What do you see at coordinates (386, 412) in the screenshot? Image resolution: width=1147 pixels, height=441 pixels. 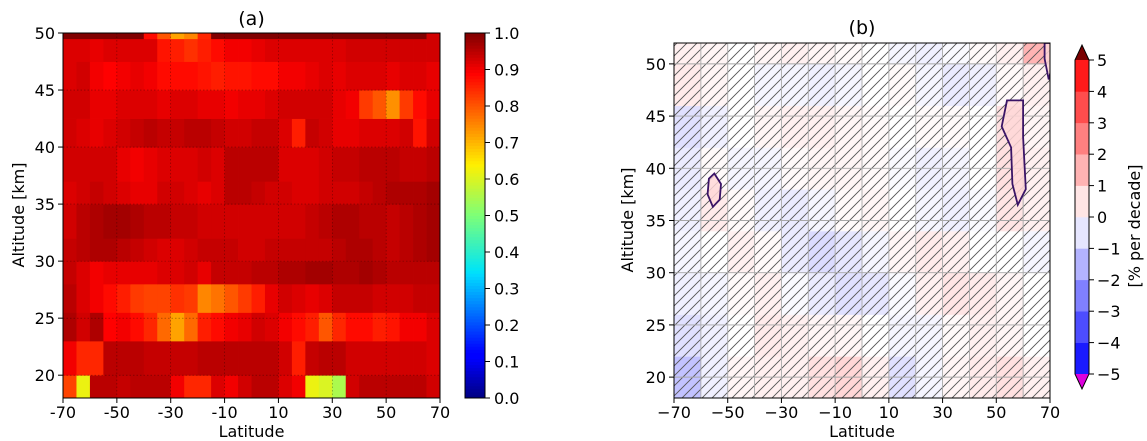 I see `x-tick-label: 50` at bounding box center [386, 412].